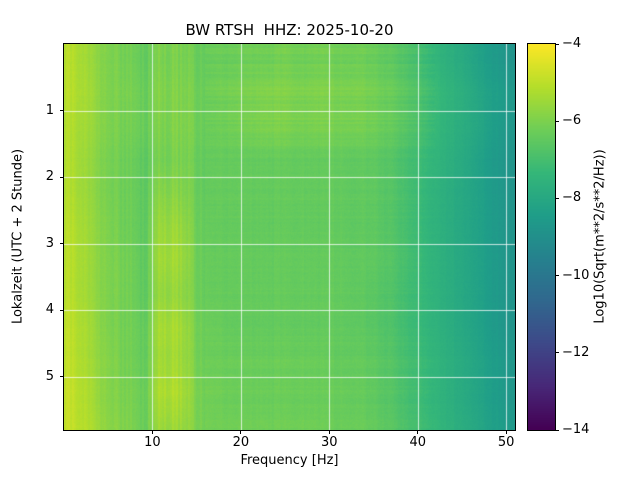  Describe the element at coordinates (541, 237) in the screenshot. I see `colorbar-gradient` at that location.